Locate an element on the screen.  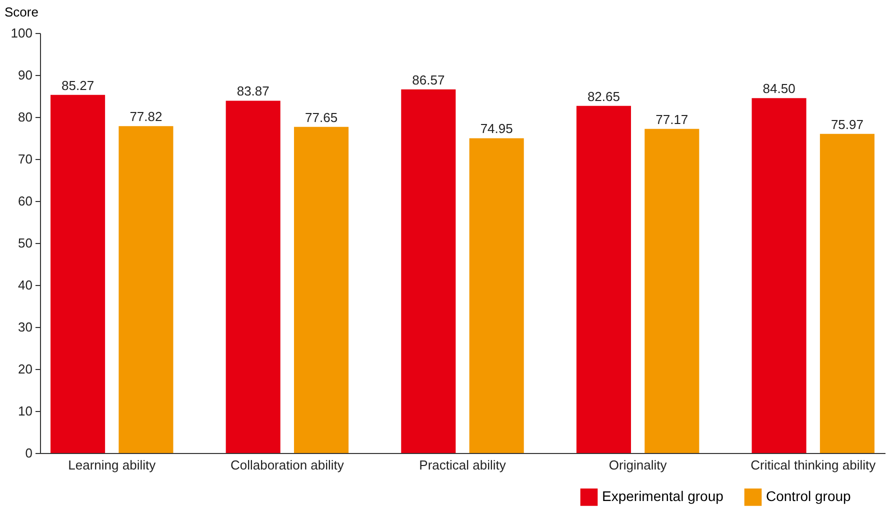
data-label: 77.17 is located at coordinates (672, 119).